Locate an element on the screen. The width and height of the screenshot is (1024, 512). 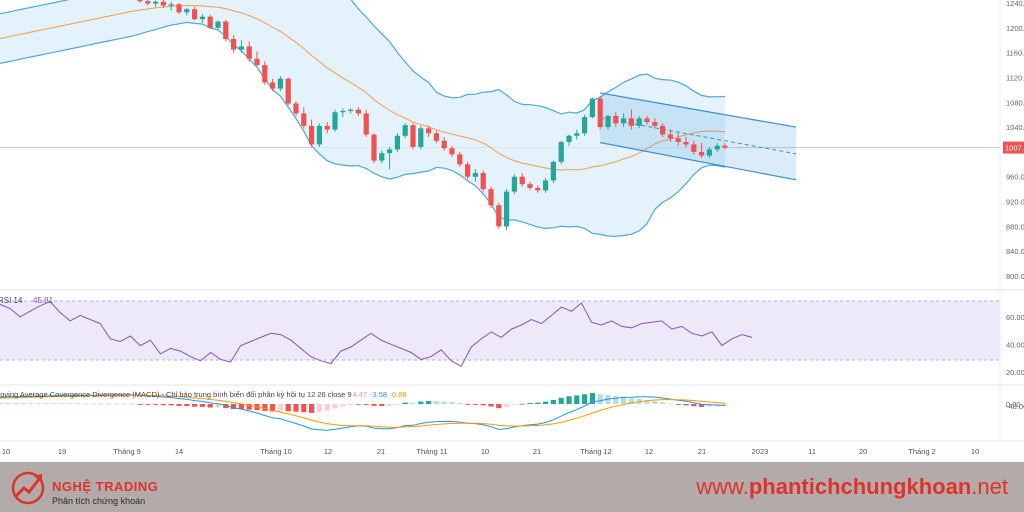
time-tick-label: 2023 is located at coordinates (760, 451).